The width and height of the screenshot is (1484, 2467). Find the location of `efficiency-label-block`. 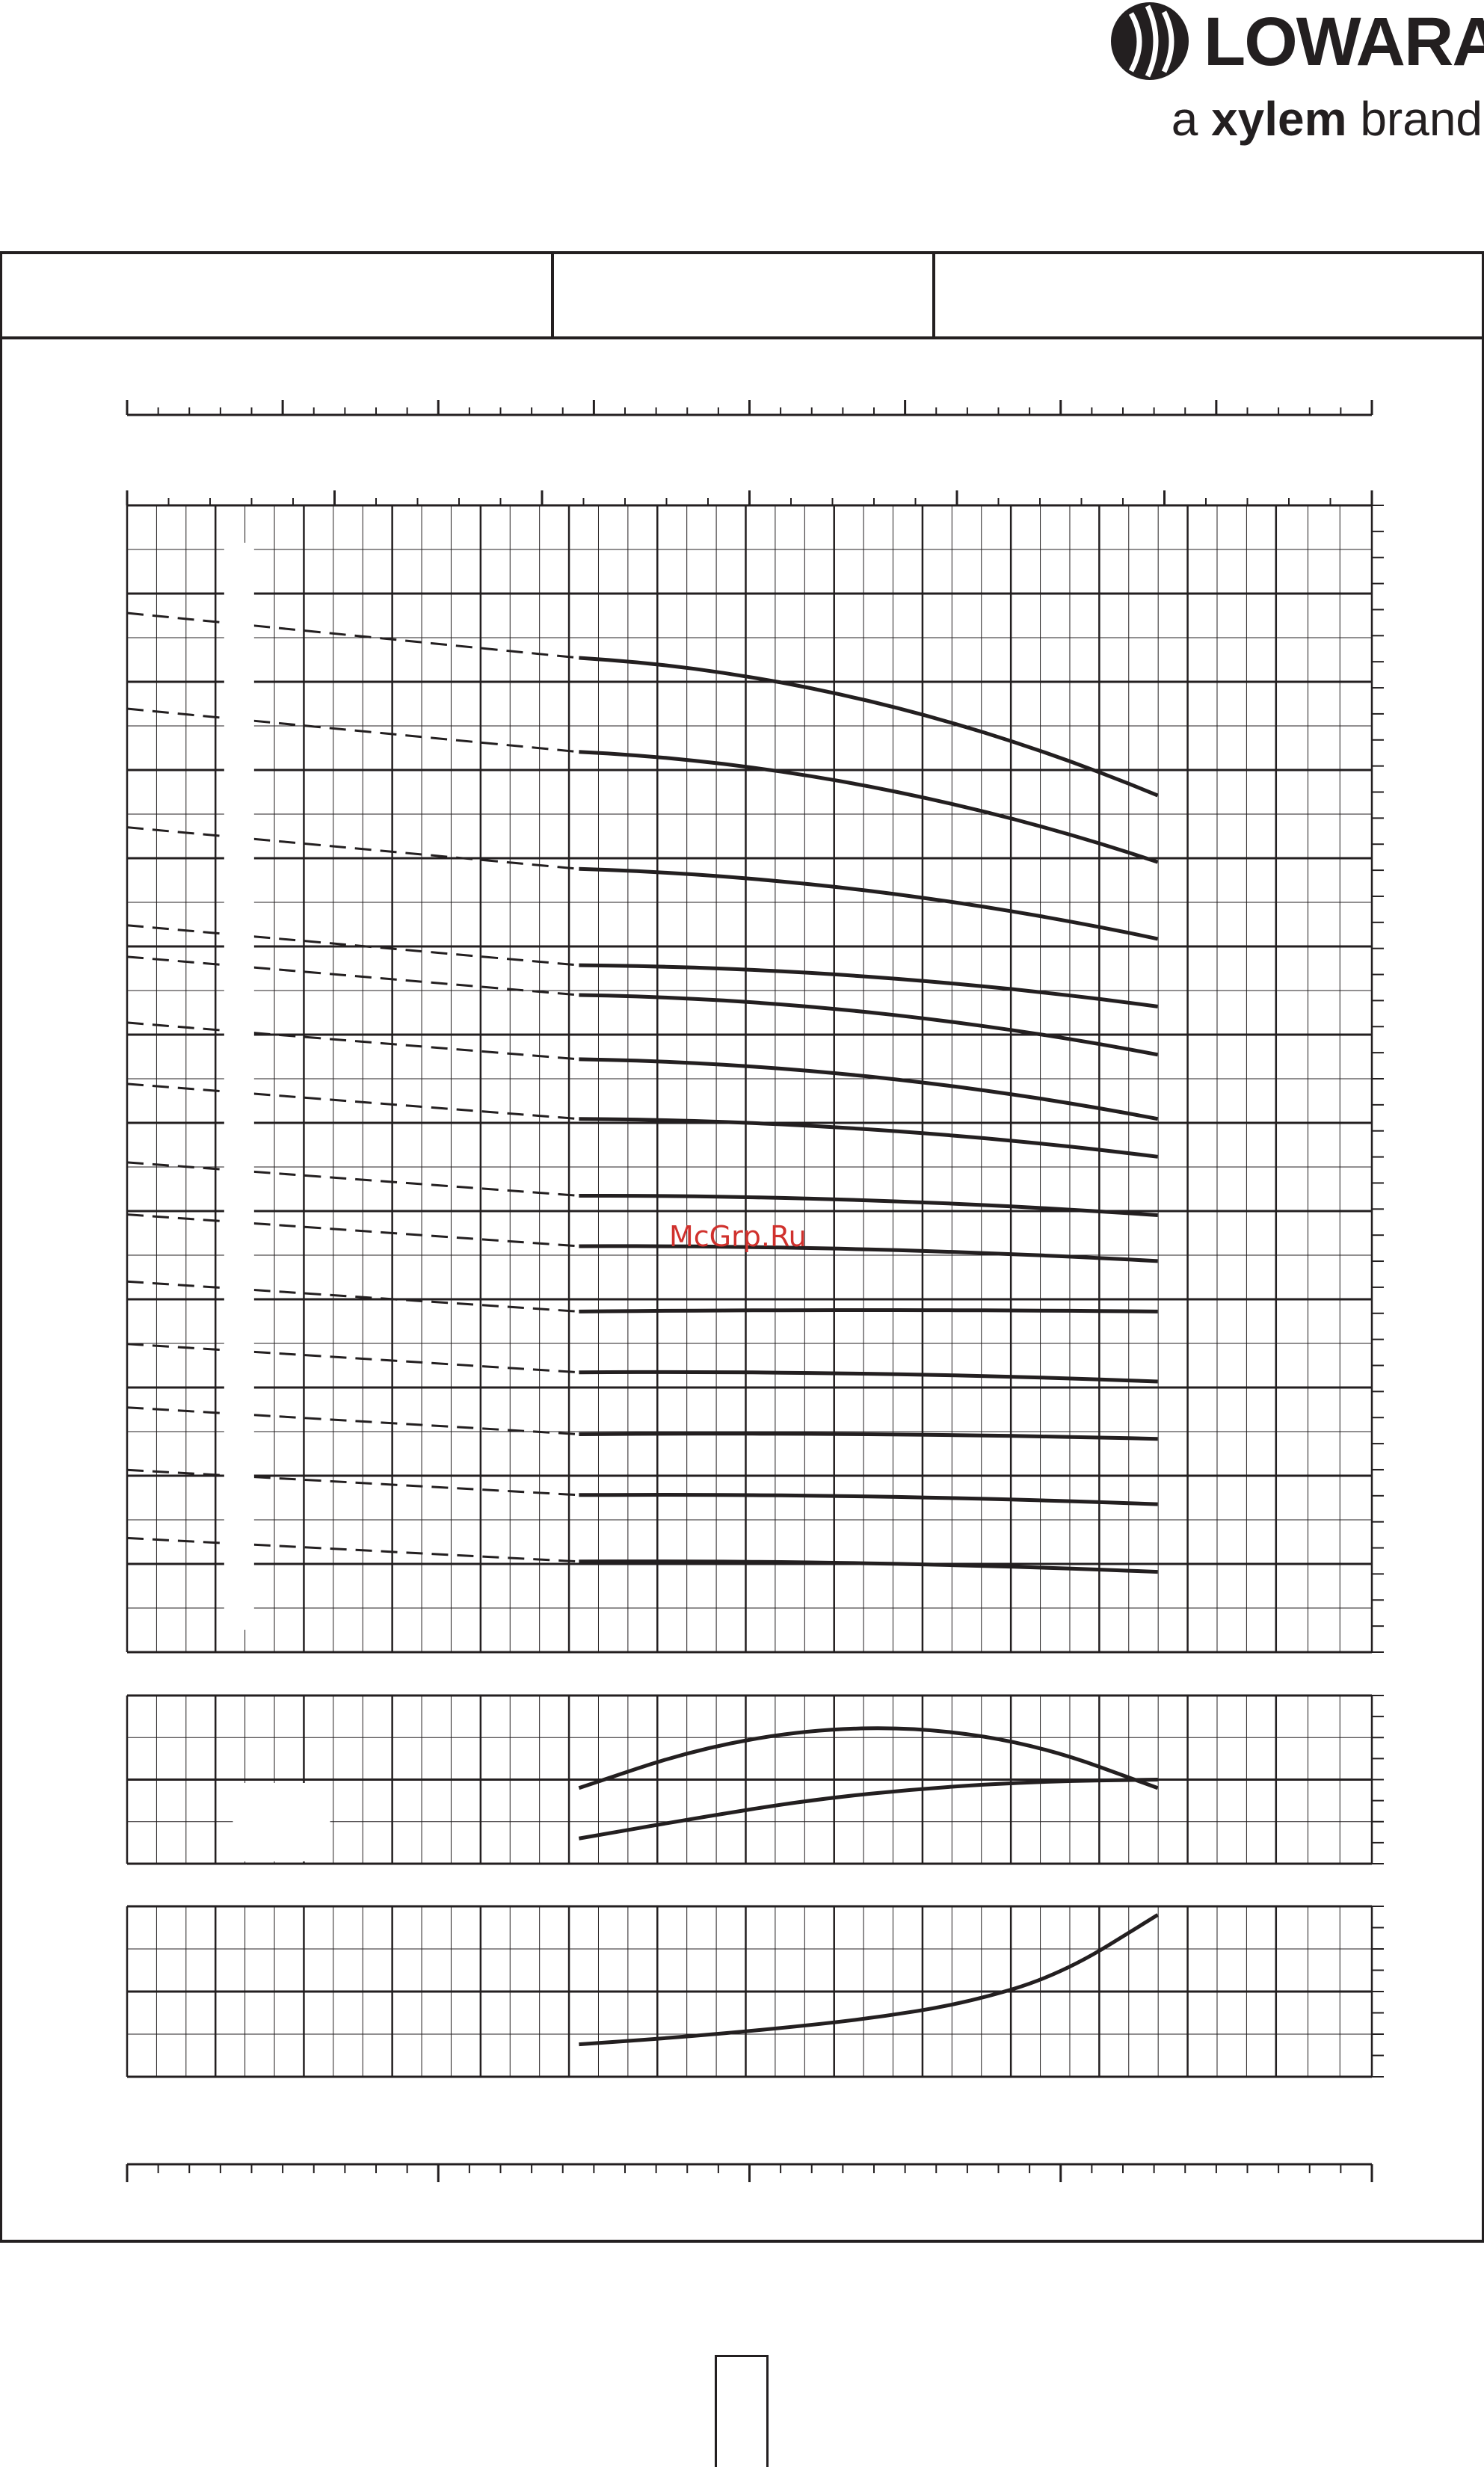

efficiency-label-block is located at coordinates (281, 1822).